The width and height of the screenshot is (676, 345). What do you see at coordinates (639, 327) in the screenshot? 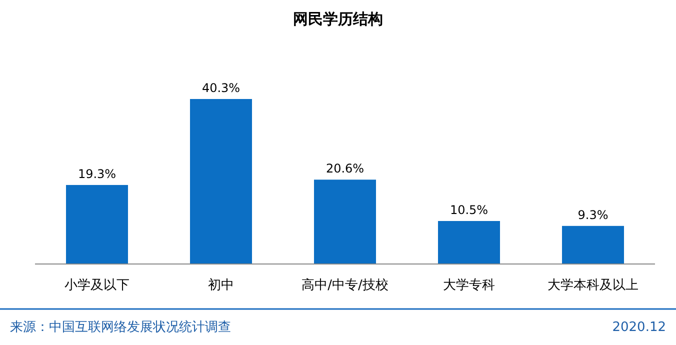
I see `text: 2020.12` at bounding box center [639, 327].